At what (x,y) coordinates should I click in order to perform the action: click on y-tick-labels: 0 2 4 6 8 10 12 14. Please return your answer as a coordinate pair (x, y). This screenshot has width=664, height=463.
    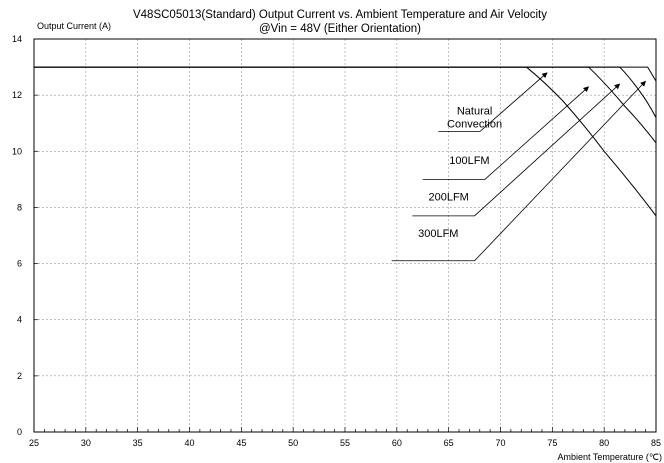
    Looking at the image, I should click on (17, 235).